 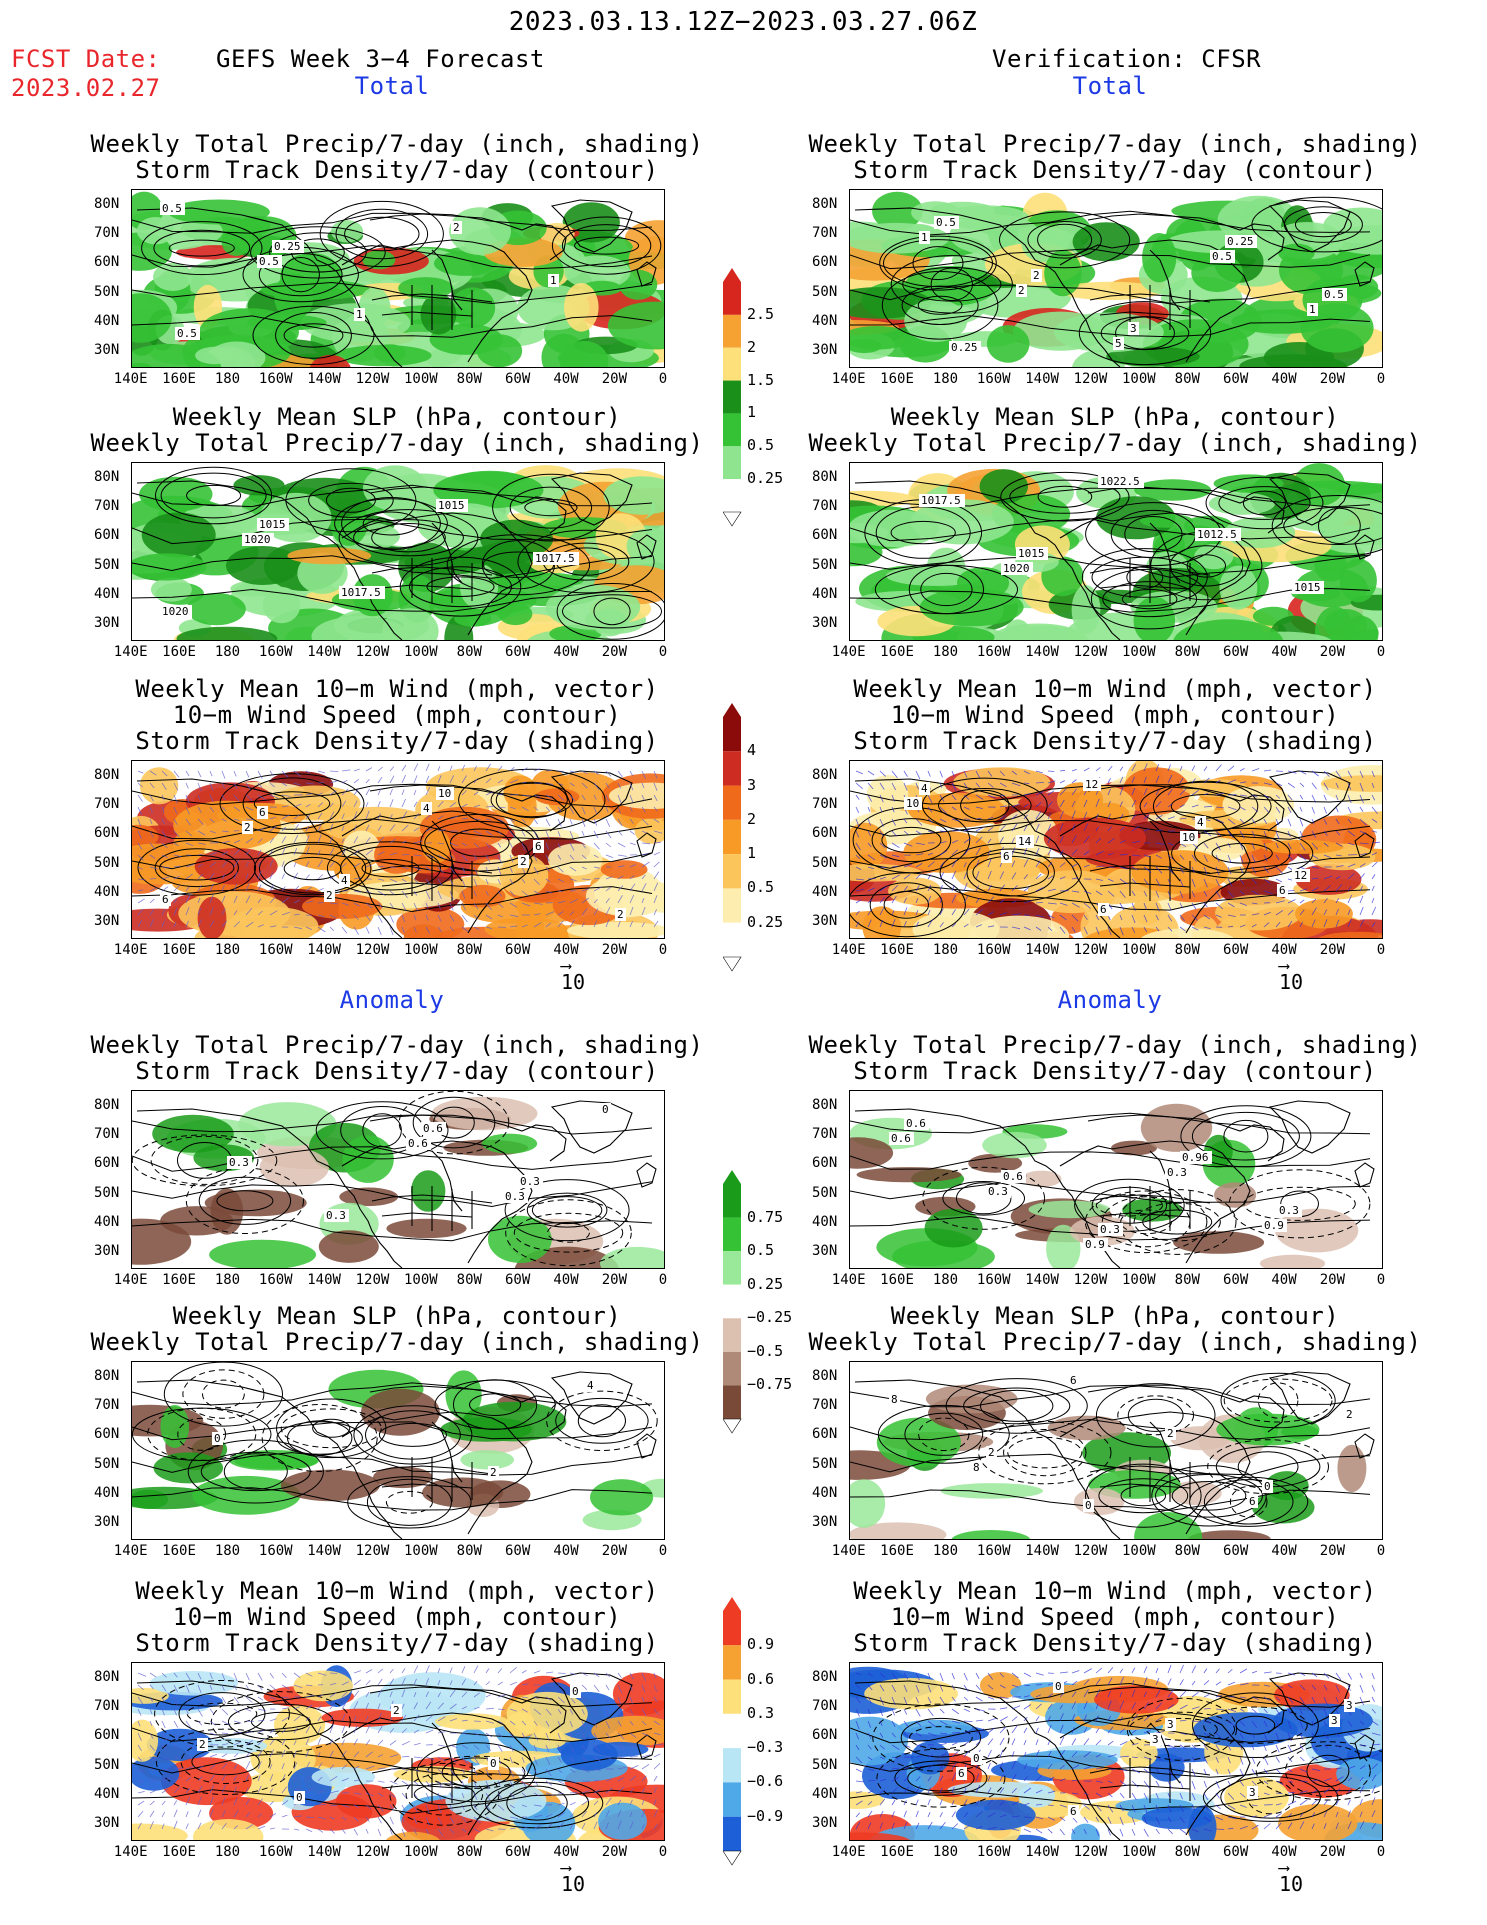 I want to click on reference-vector: ⟶ 10, so click(x=1291, y=976).